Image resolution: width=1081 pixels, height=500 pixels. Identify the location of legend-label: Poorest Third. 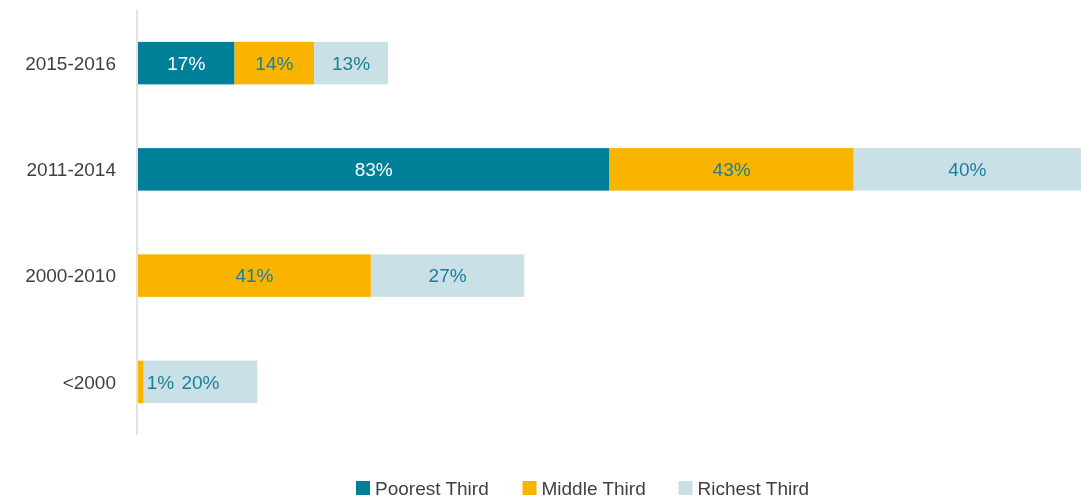
(432, 488).